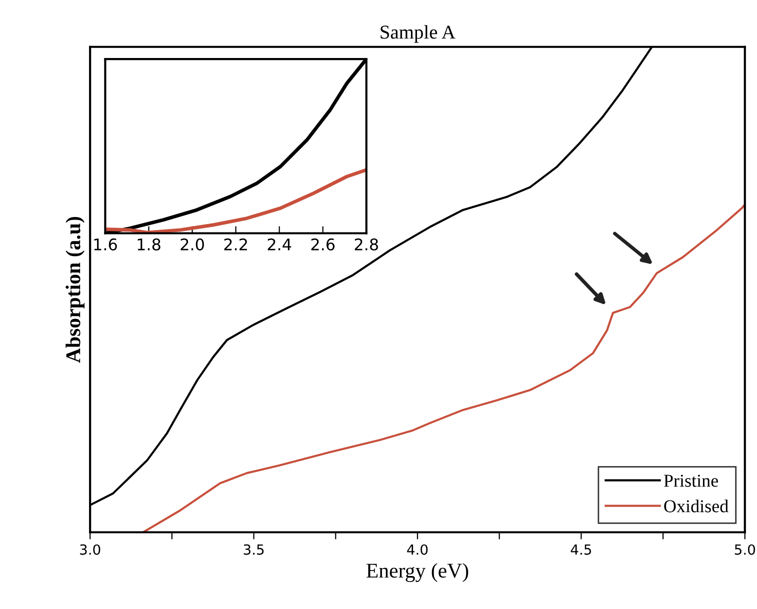 Image resolution: width=757 pixels, height=609 pixels. What do you see at coordinates (691, 480) in the screenshot?
I see `legend-label: Pristine` at bounding box center [691, 480].